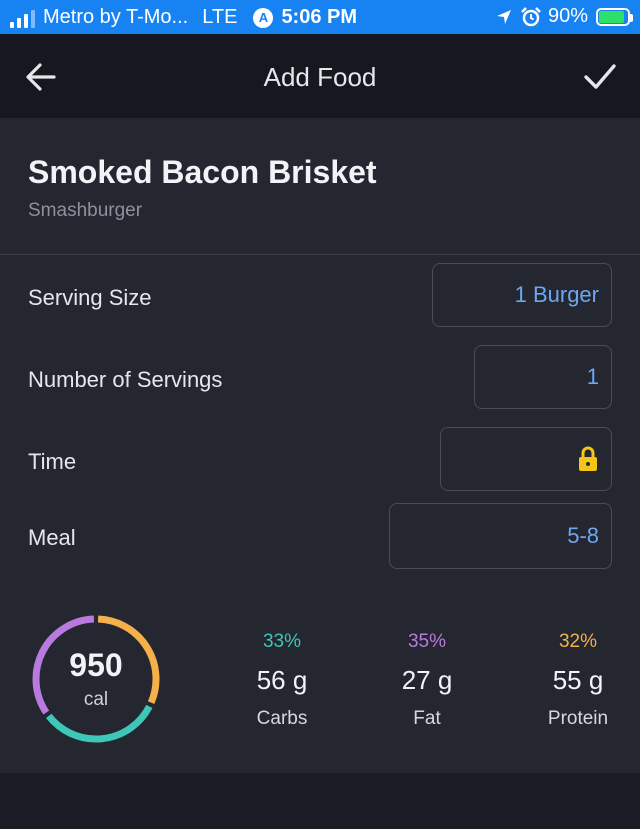 Image resolution: width=640 pixels, height=829 pixels. I want to click on ring-segment-protein, so click(128, 660).